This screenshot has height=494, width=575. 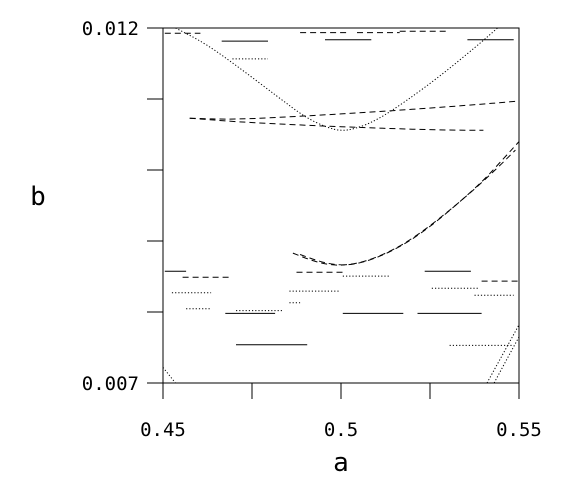 I want to click on x-tick-label: 0.55, so click(x=519, y=430).